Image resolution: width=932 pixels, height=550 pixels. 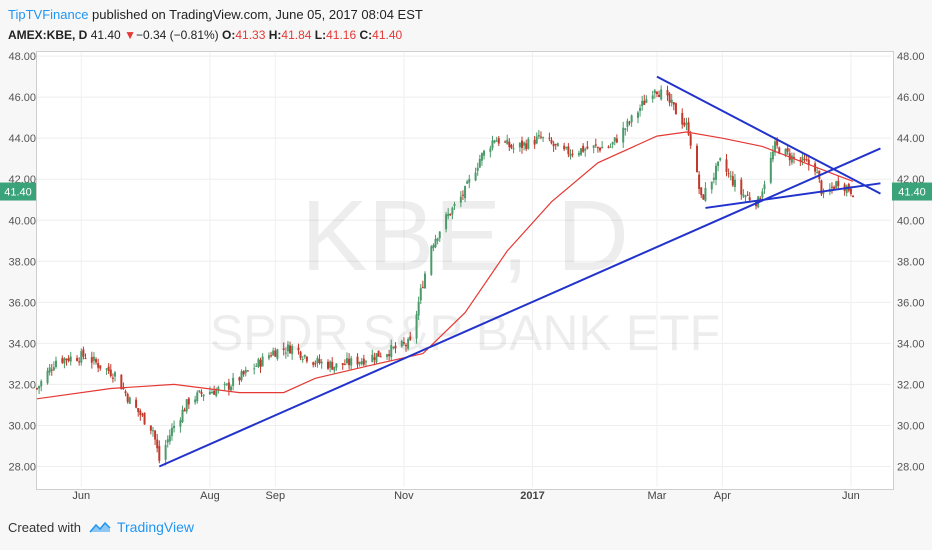 What do you see at coordinates (48, 14) in the screenshot?
I see `author-link: TipTVFinance` at bounding box center [48, 14].